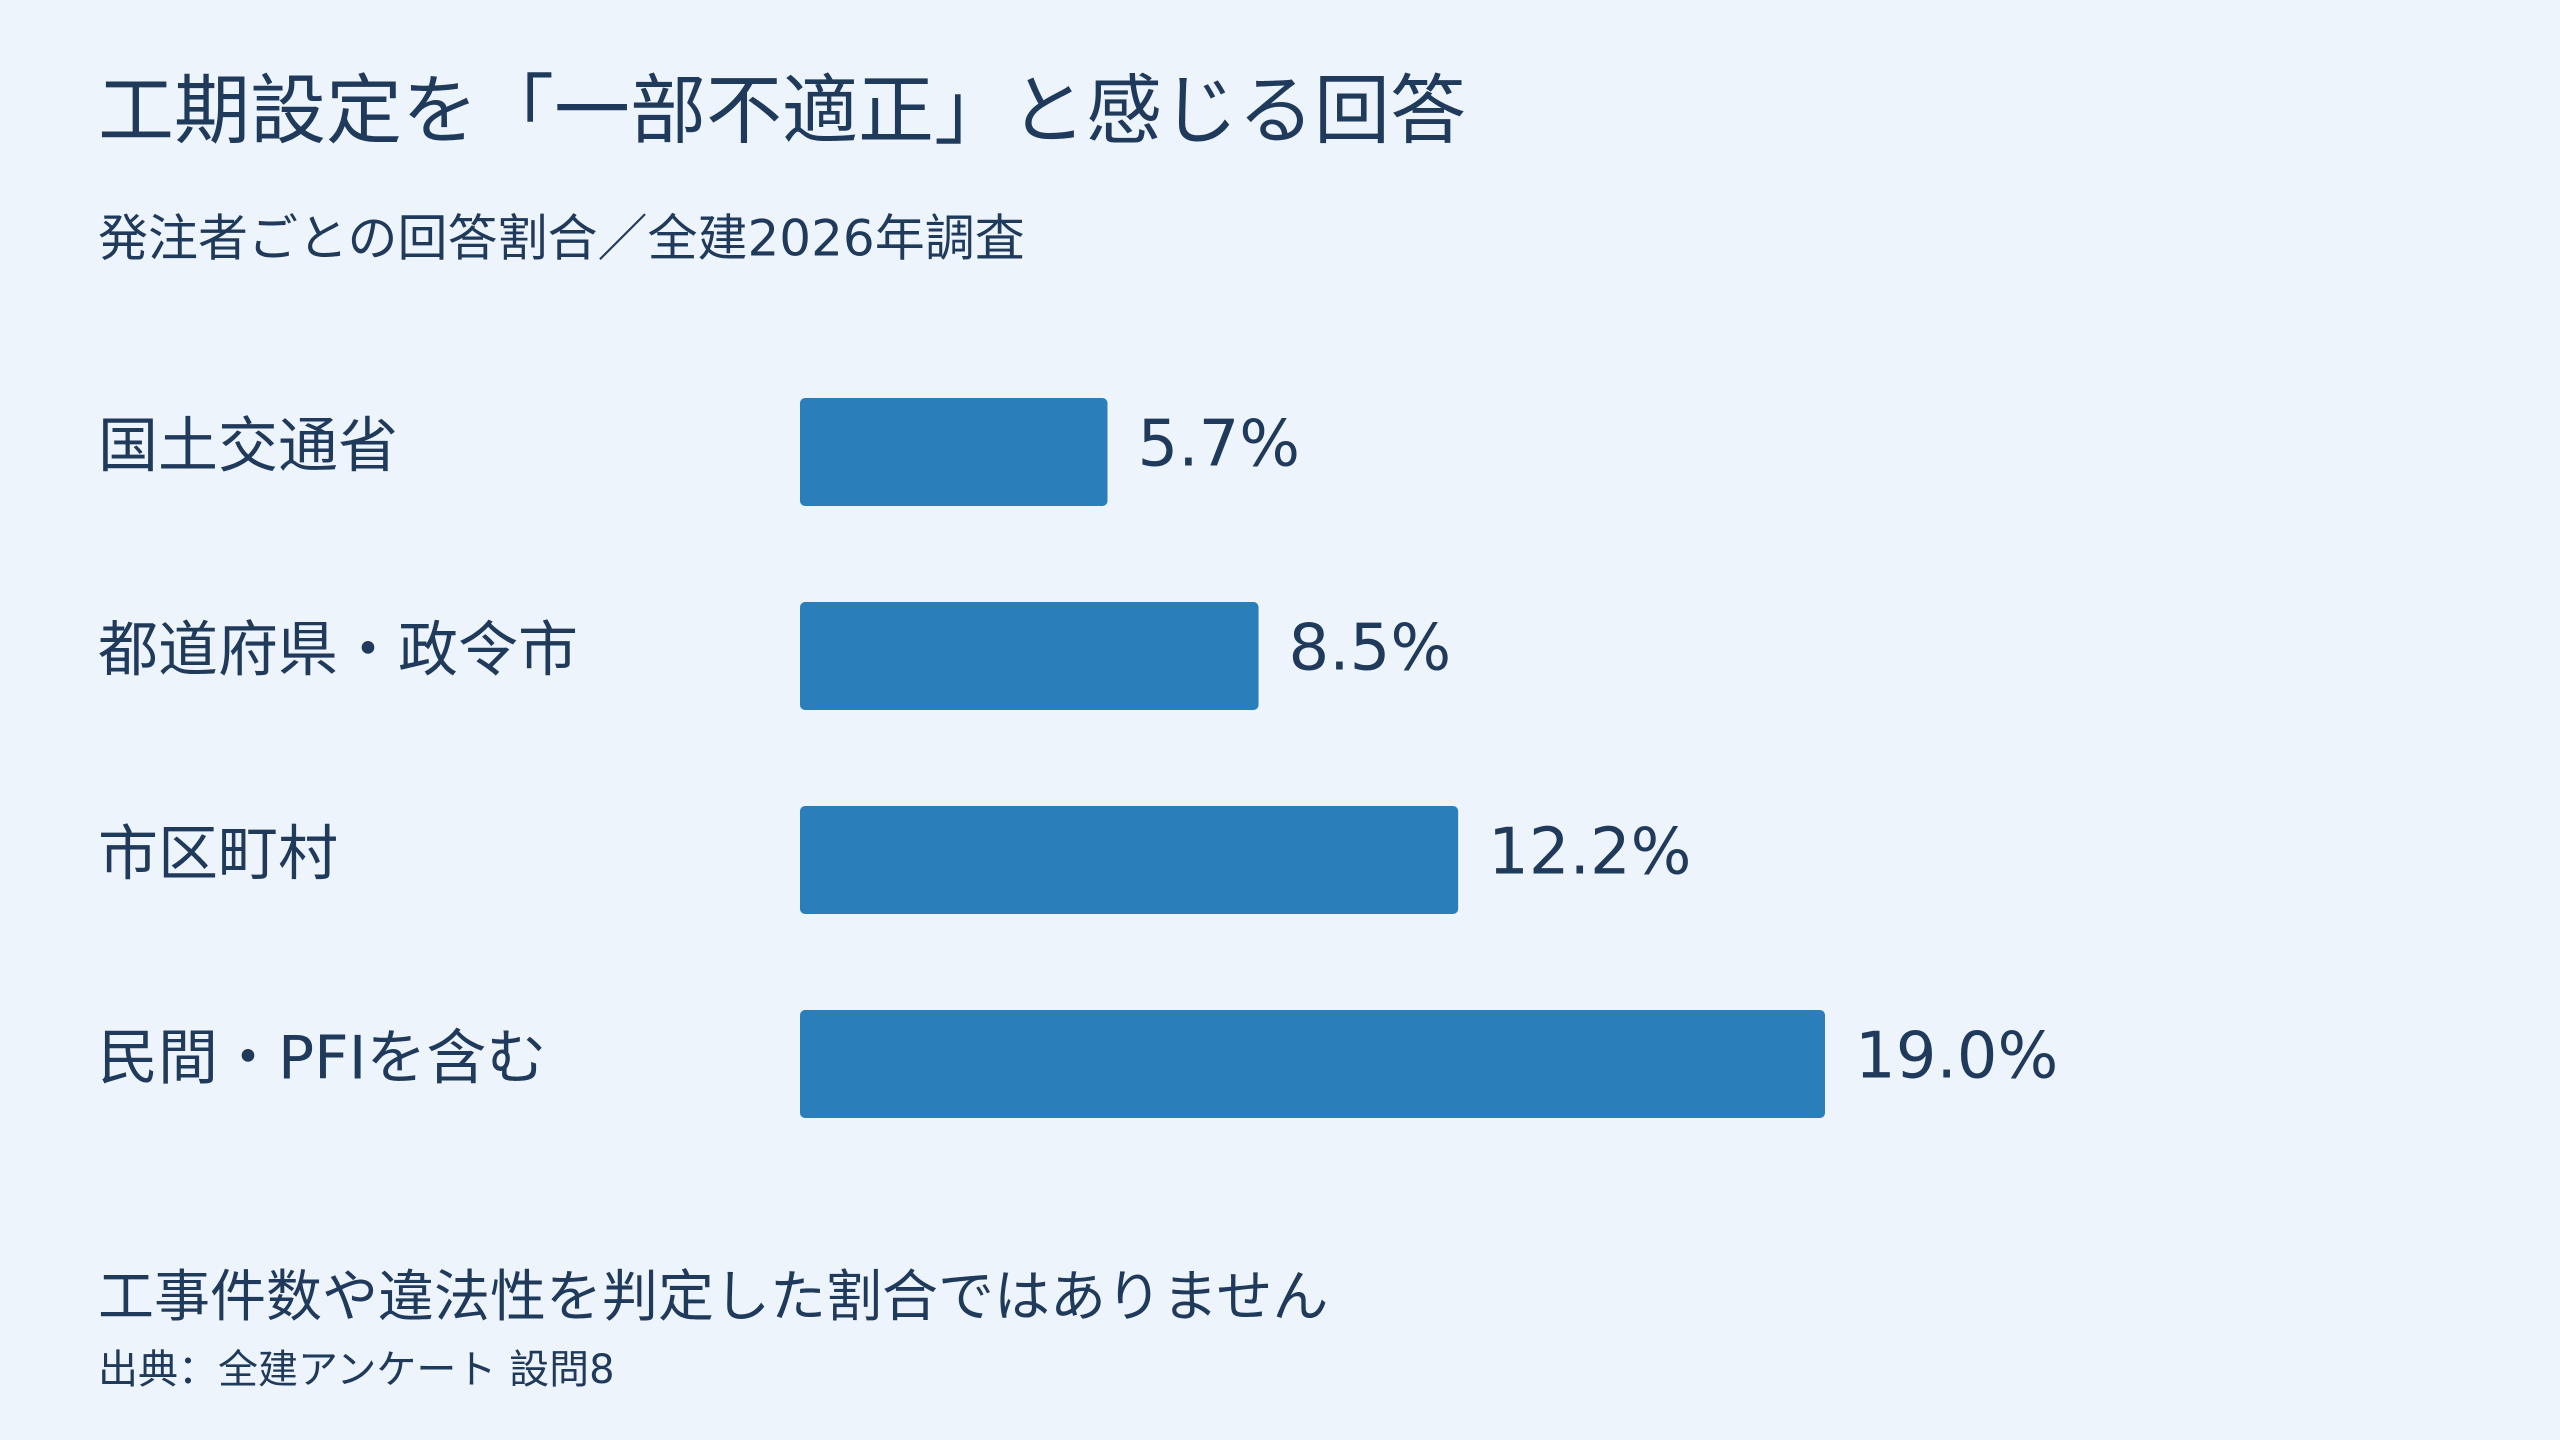 The height and width of the screenshot is (1440, 2560). I want to click on chart-title: 工期設定を「一部不適正」と感じる回答, so click(782, 110).